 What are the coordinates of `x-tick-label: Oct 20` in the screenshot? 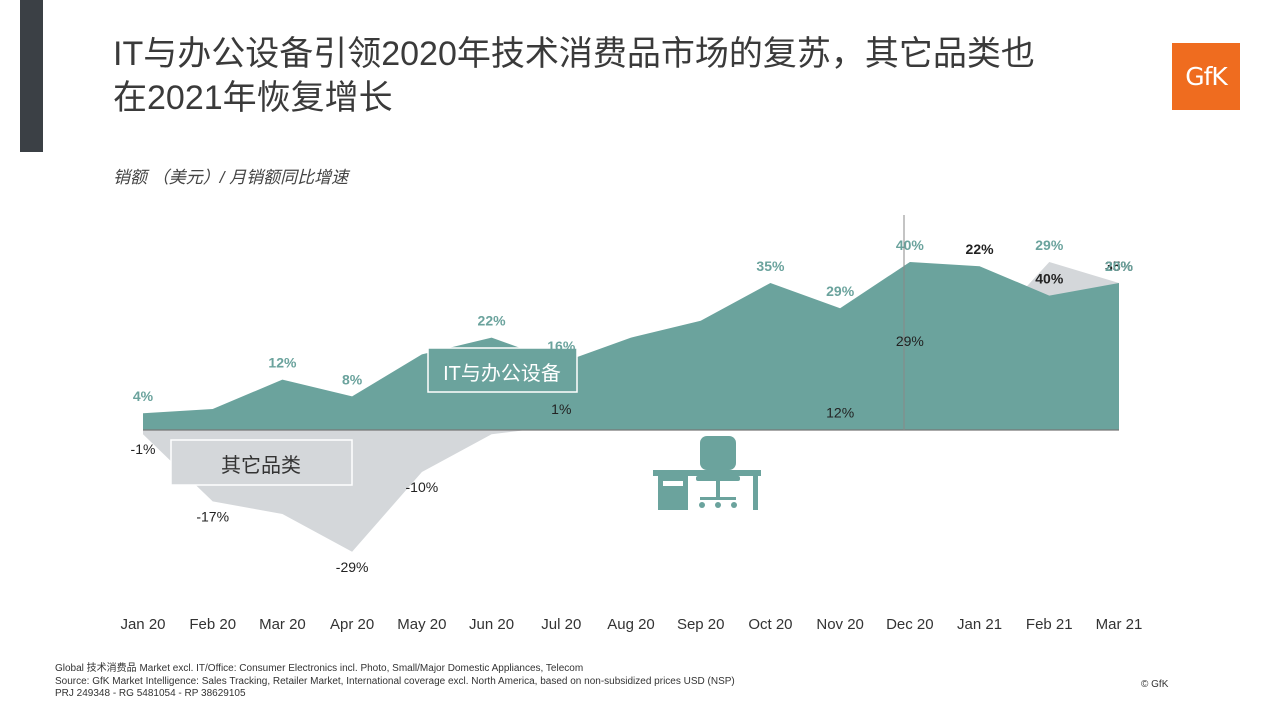 It's located at (770, 624).